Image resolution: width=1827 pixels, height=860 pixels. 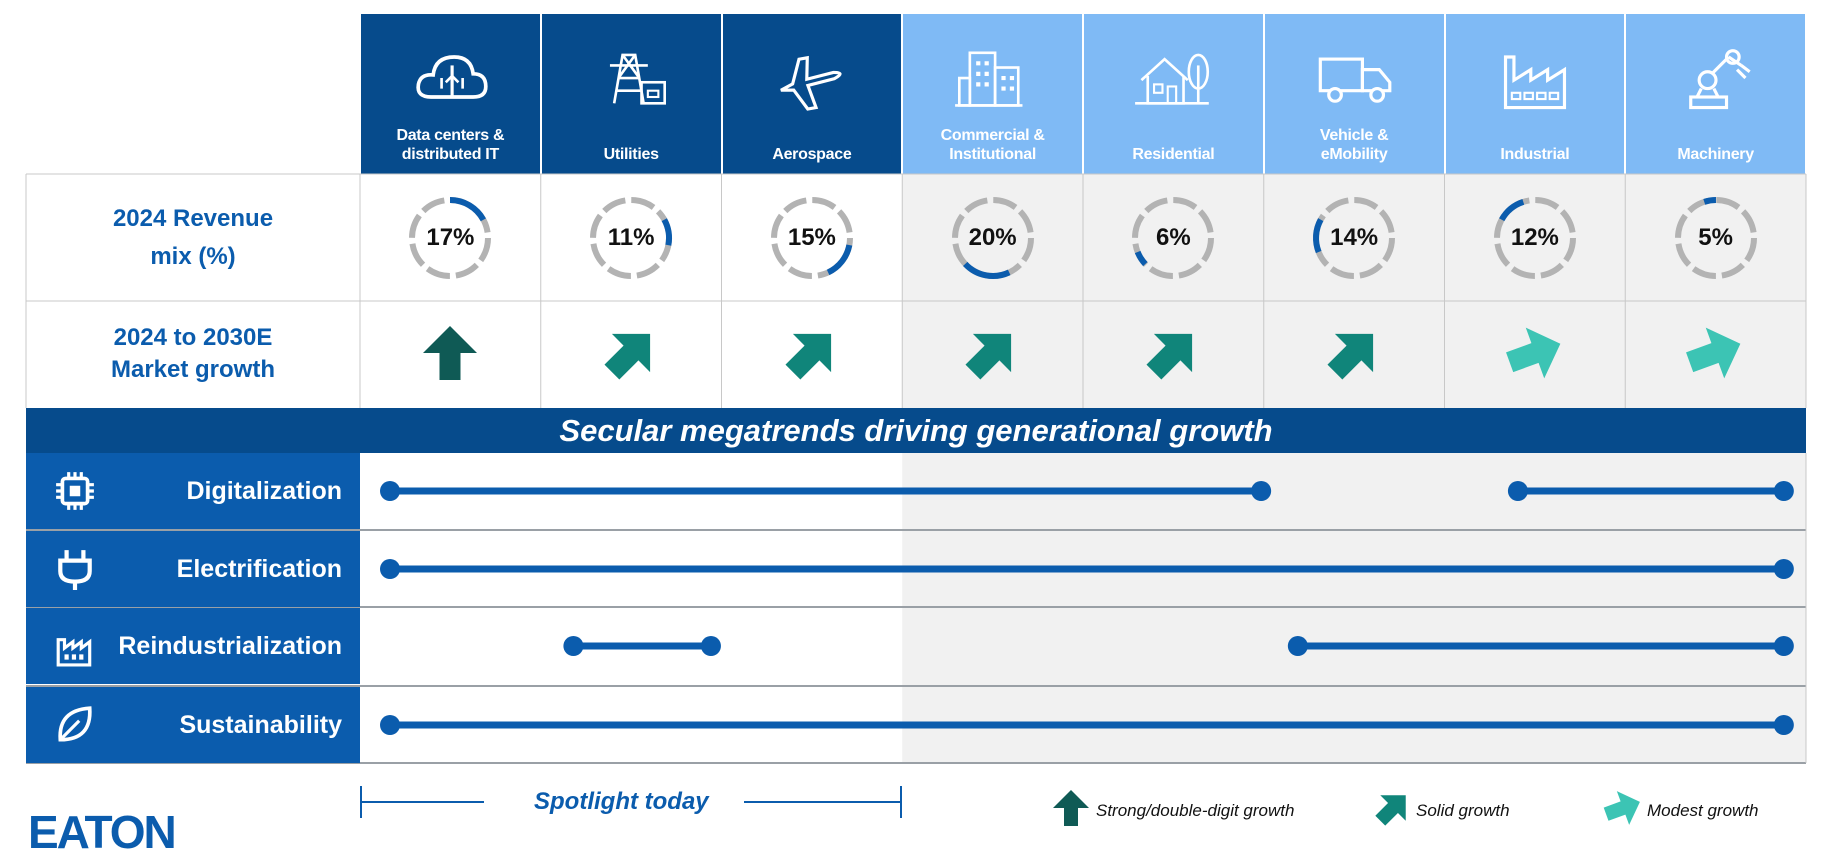 What do you see at coordinates (192, 353) in the screenshot?
I see `growth-row-label: 2024 to 2030E Market growth` at bounding box center [192, 353].